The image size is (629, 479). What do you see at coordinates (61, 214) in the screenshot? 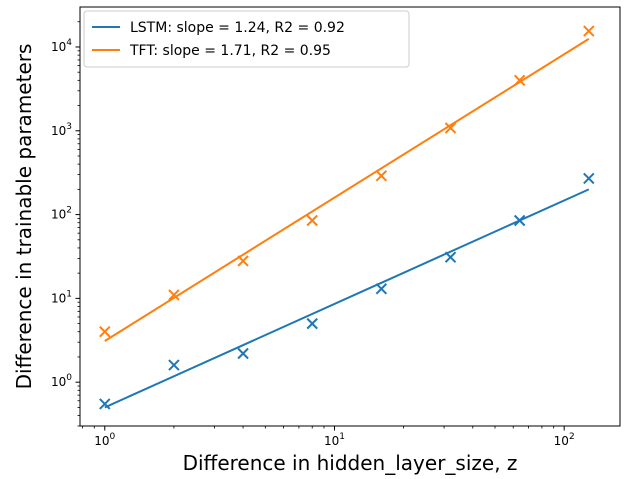
I see `y-tick-label: 10²` at bounding box center [61, 214].